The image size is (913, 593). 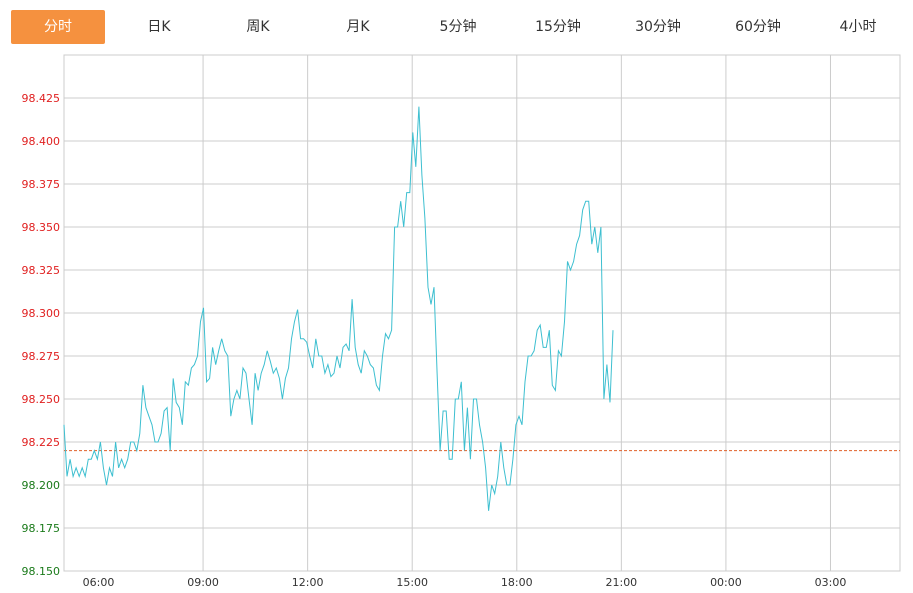 I want to click on x-tick-label: 09:00, so click(x=203, y=582).